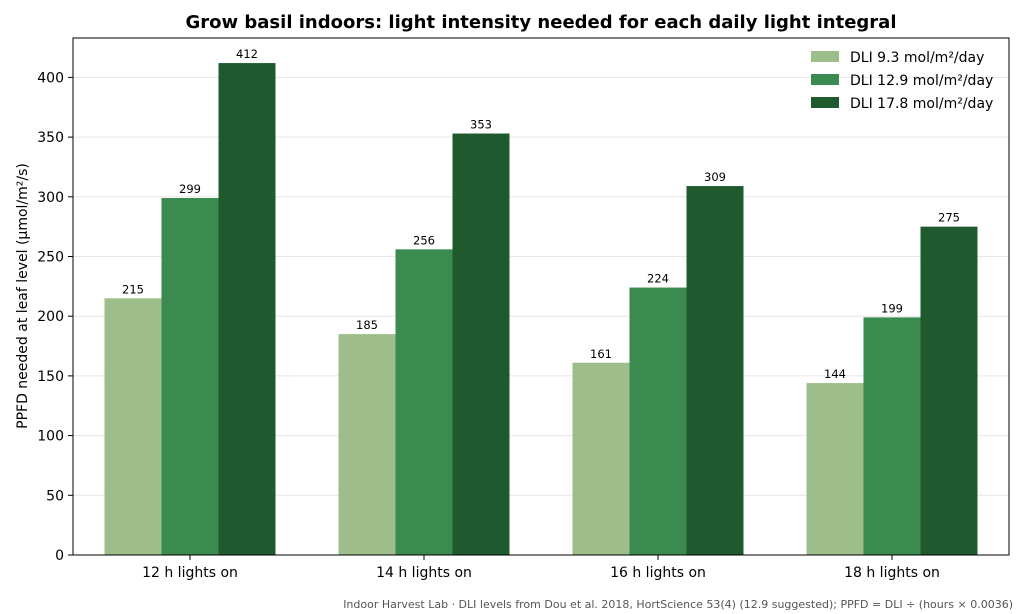 The height and width of the screenshot is (614, 1024). What do you see at coordinates (658, 279) in the screenshot?
I see `bar-value-label: 224` at bounding box center [658, 279].